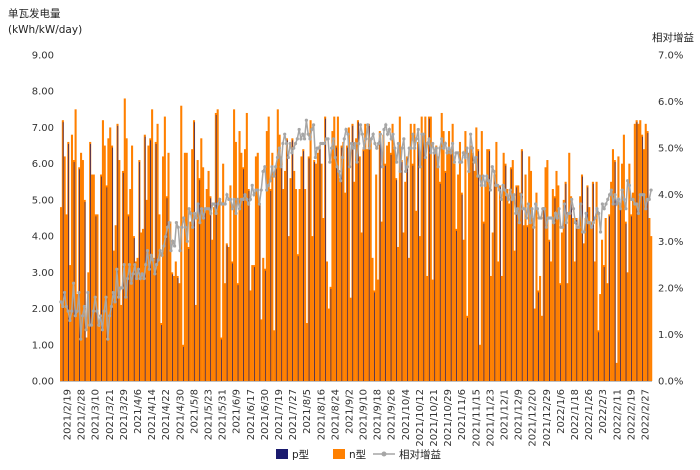  What do you see at coordinates (43, 345) in the screenshot?
I see `left-tick-label: 1.00` at bounding box center [43, 345].